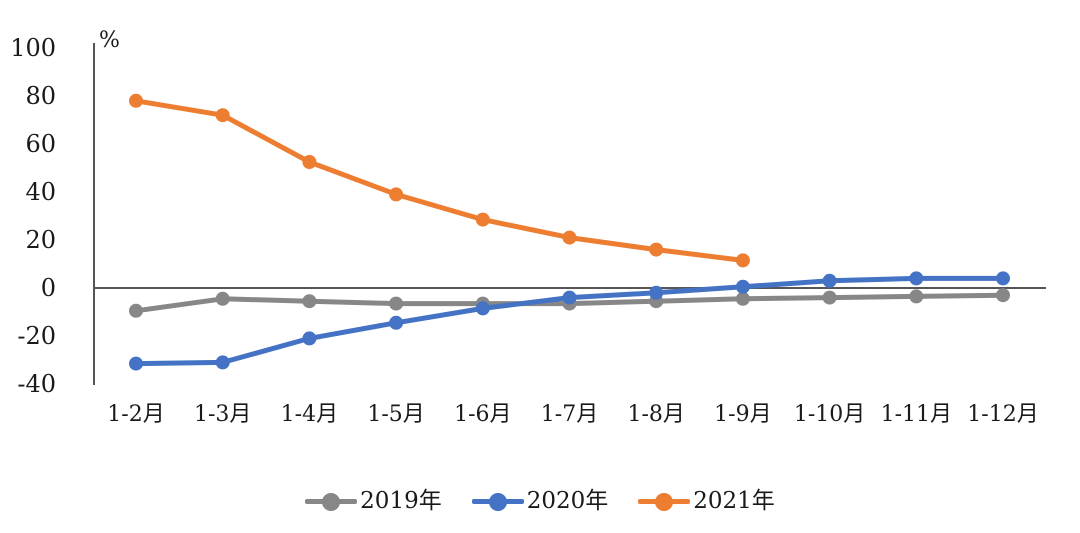 The image size is (1080, 533). What do you see at coordinates (33, 48) in the screenshot?
I see `y-axis-tick-label: 100` at bounding box center [33, 48].